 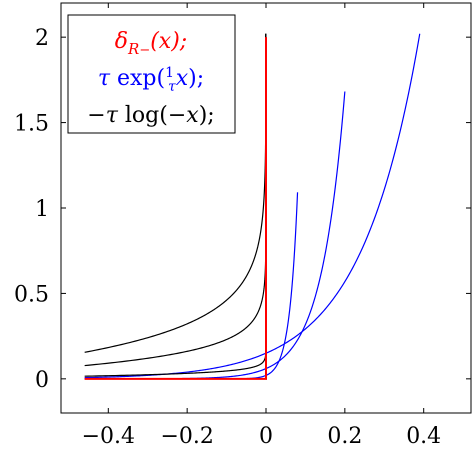 What do you see at coordinates (31, 294) in the screenshot?
I see `y-tick-label: 0.5` at bounding box center [31, 294].